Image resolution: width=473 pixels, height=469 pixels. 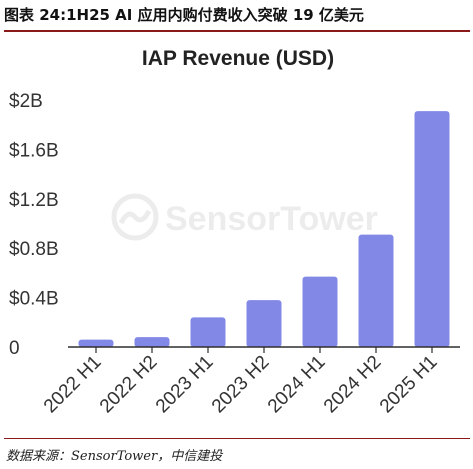 What do you see at coordinates (241, 385) in the screenshot?
I see `x-tick-label: 2023 H2` at bounding box center [241, 385].